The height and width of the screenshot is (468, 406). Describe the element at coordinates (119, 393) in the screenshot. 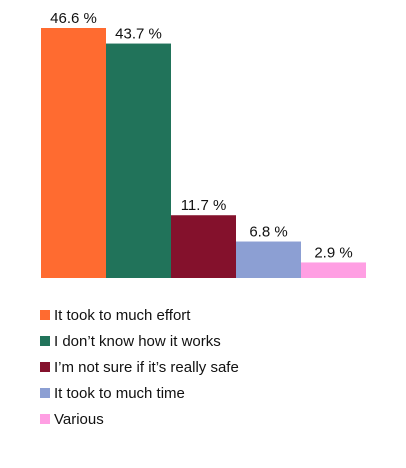

I see `legend-label: It took to much time` at that location.